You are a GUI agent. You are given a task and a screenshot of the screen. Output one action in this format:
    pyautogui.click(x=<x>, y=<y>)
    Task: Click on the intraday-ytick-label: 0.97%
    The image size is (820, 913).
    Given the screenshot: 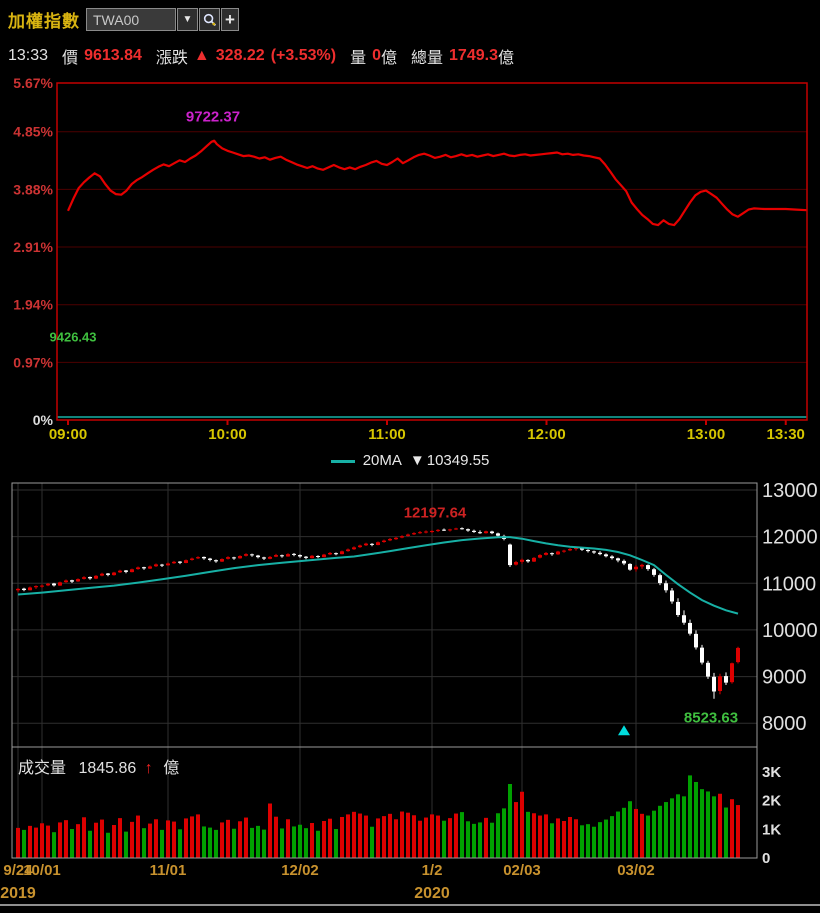 What is the action you would take?
    pyautogui.click(x=33, y=362)
    